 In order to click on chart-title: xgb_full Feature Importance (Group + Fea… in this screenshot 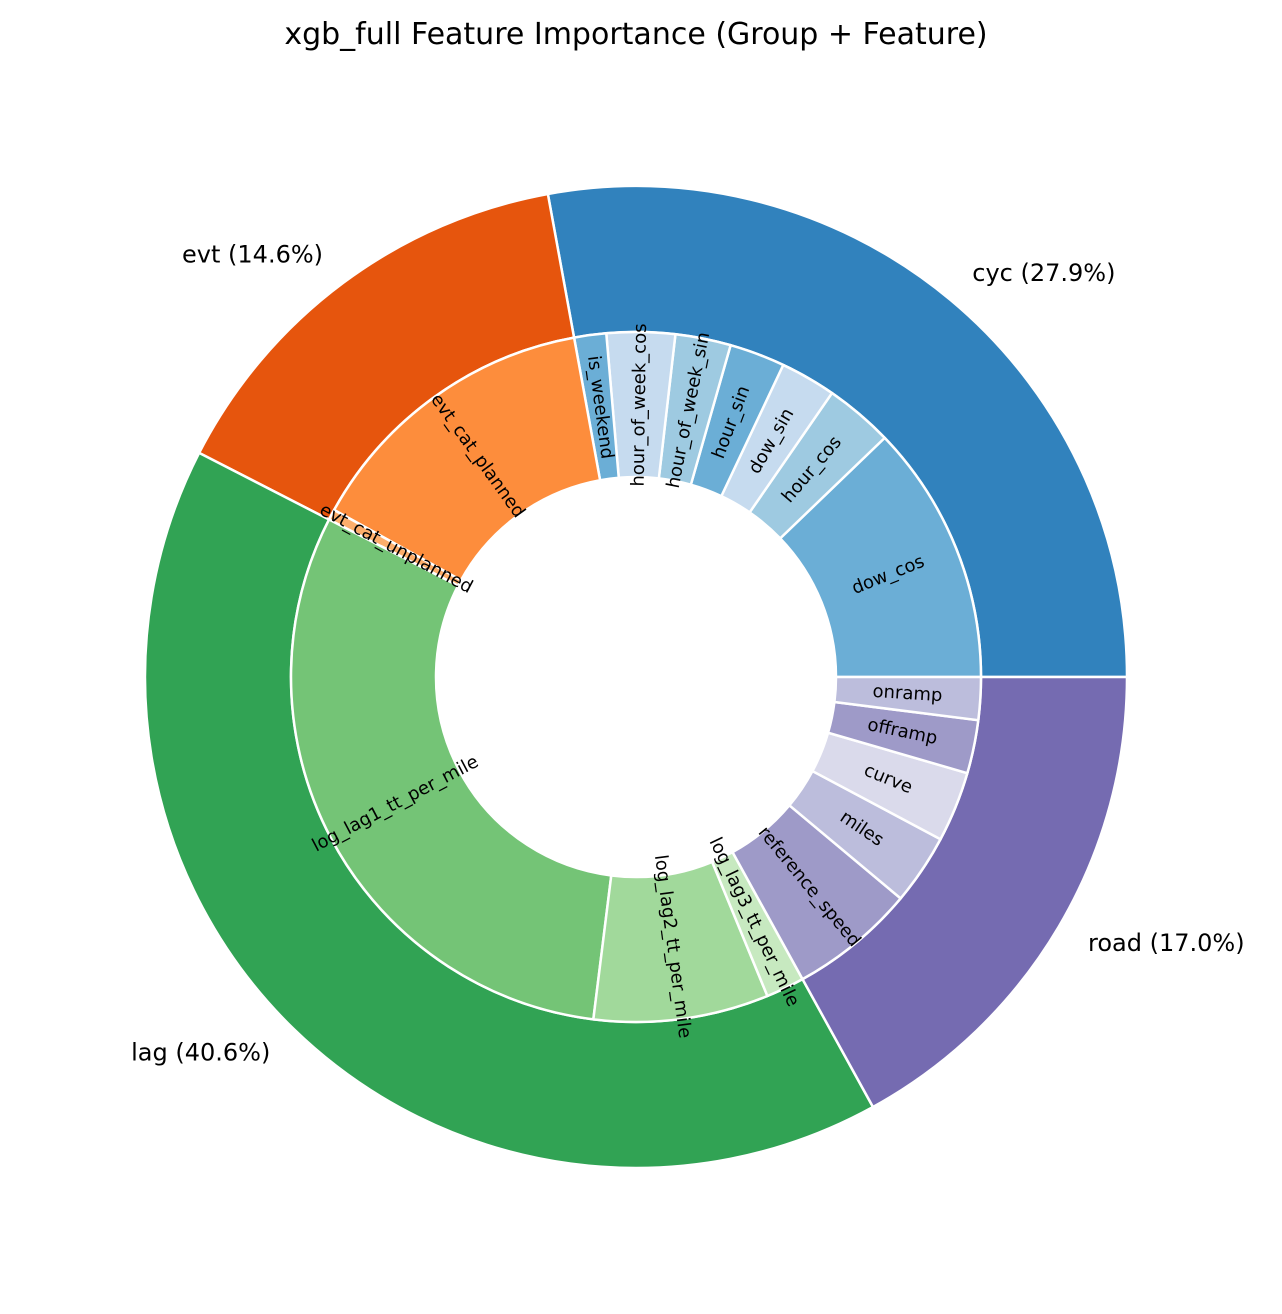, I will do `click(635, 34)`.